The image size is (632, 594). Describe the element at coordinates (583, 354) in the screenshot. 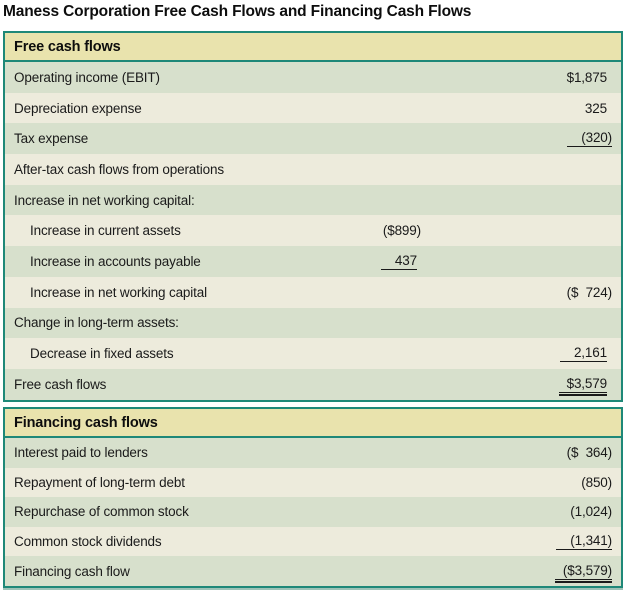

I see `row-value-underlined: 2,161` at that location.